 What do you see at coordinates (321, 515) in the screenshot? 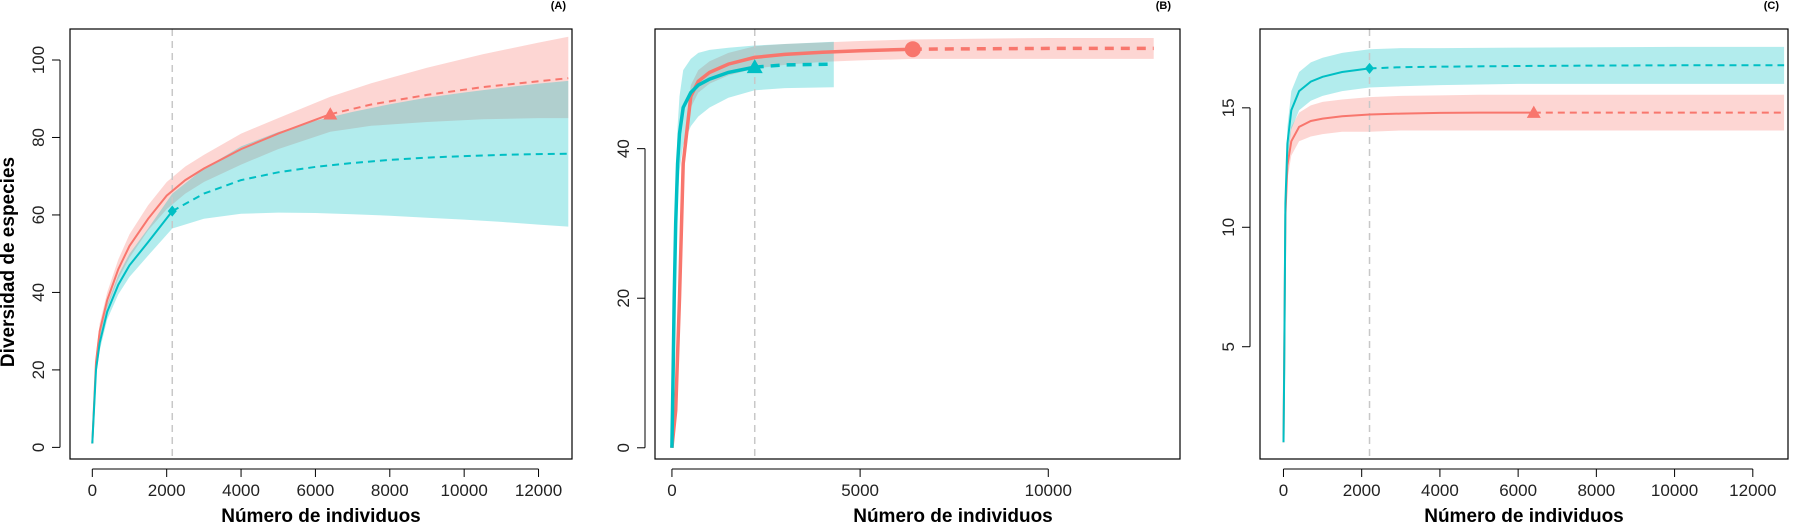
I see `x-axis-title-a: Número de individuos` at bounding box center [321, 515].